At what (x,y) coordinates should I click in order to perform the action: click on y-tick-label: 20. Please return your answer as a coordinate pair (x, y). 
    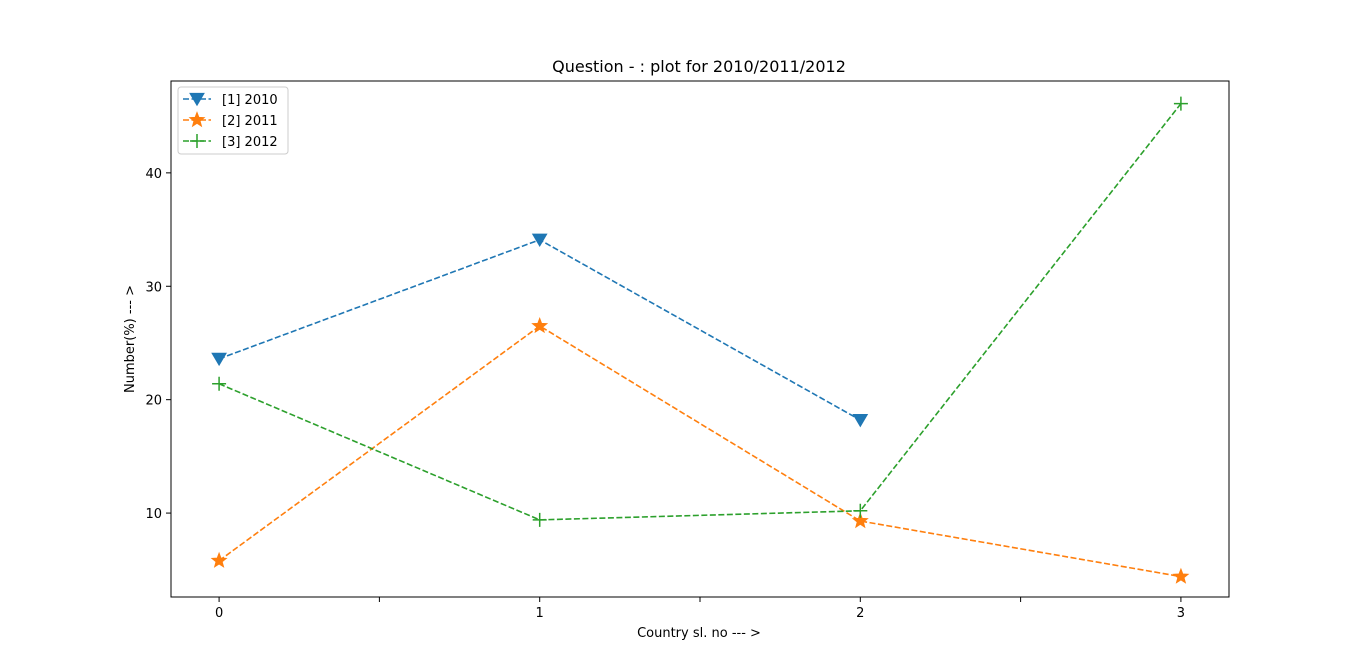
    Looking at the image, I should click on (153, 401).